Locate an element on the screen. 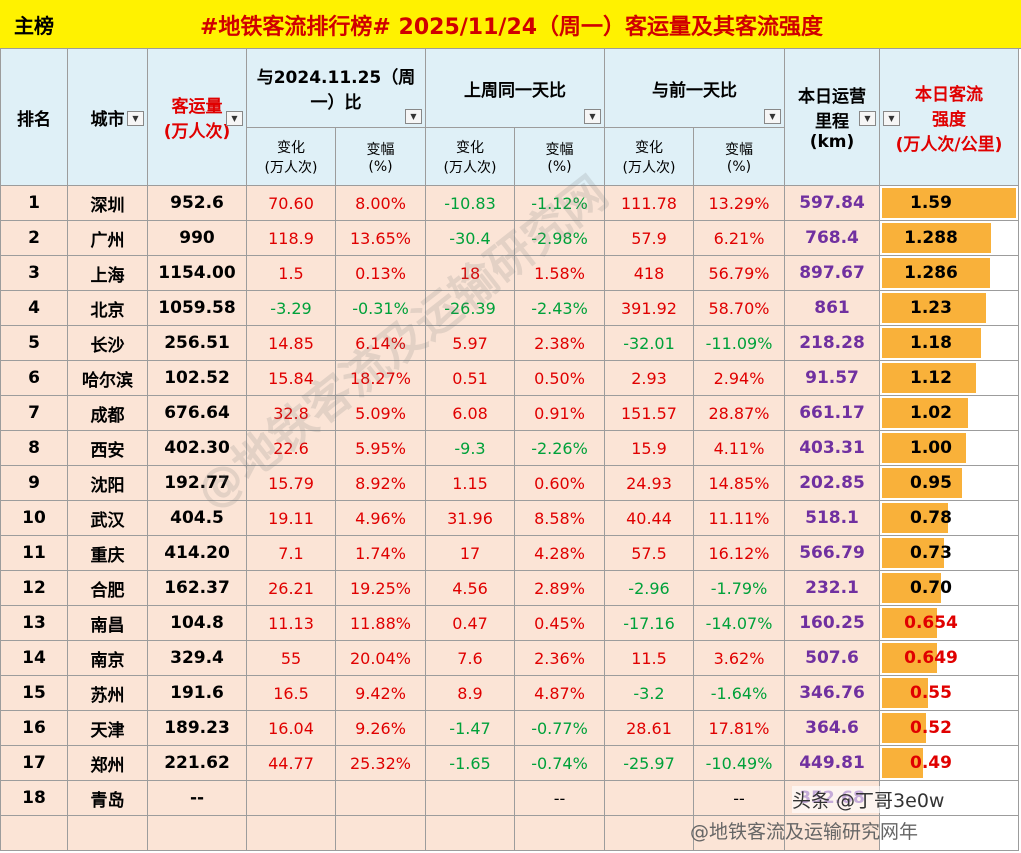  city-cell: 苏州 is located at coordinates (107, 693).